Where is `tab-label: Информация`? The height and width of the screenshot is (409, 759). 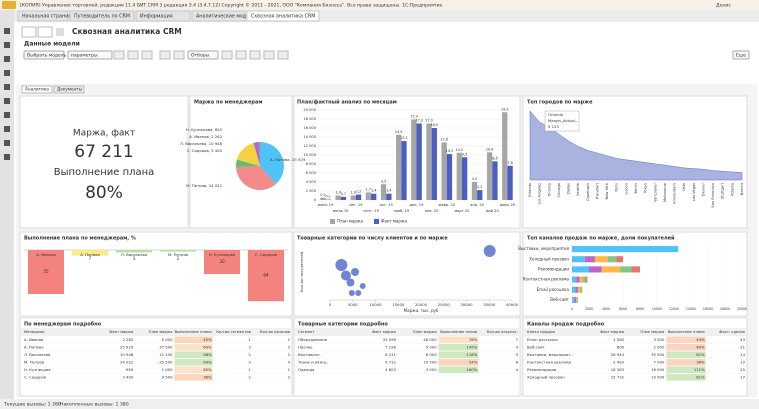 tab-label: Информация is located at coordinates (156, 17).